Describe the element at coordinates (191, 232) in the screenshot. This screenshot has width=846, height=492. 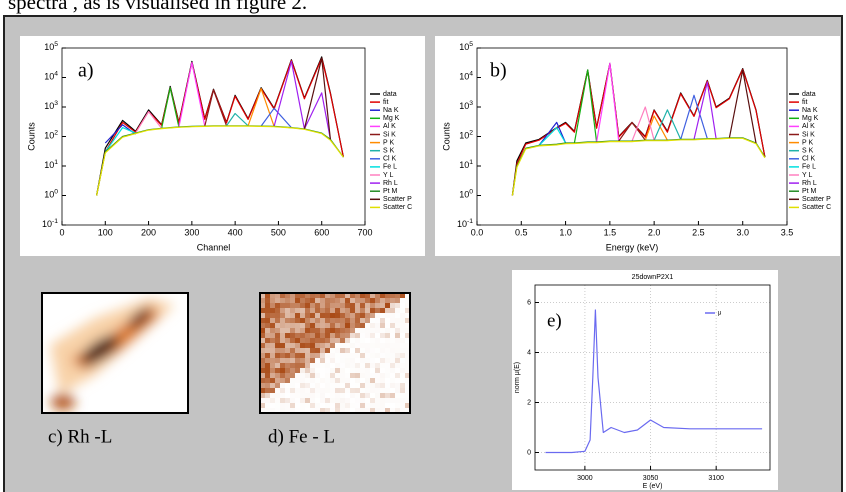
I see `x-tick-label: 300` at that location.